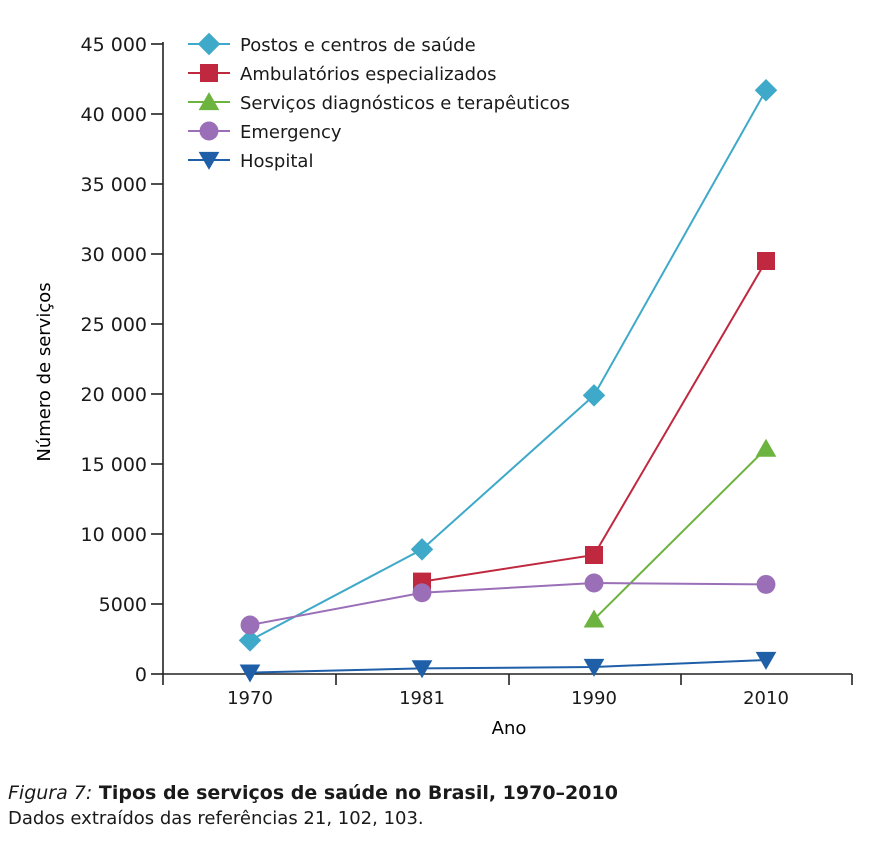 This screenshot has height=845, width=885. I want to click on legend-label: Emergency, so click(291, 132).